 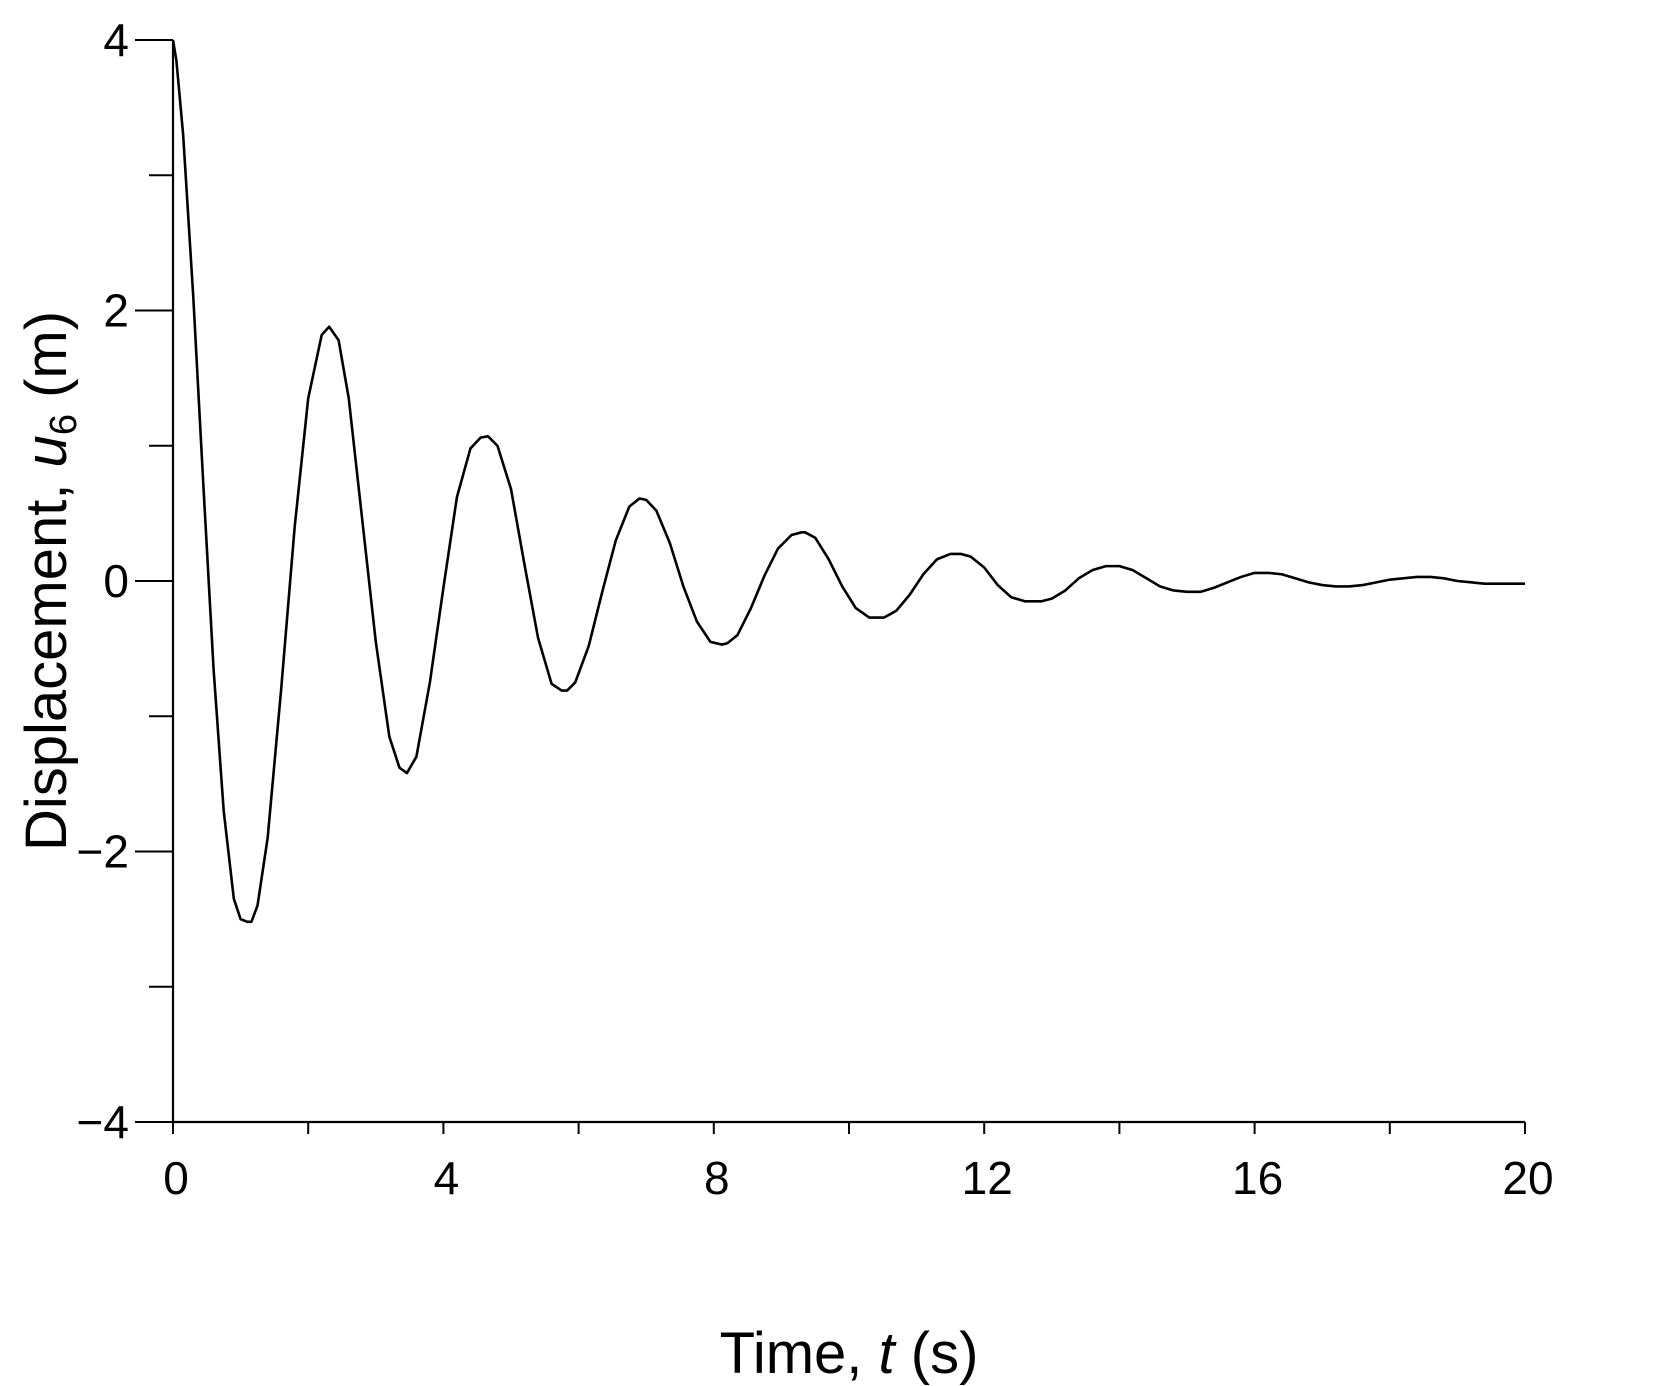 I want to click on x-axis-title: Time, t (s), so click(x=849, y=1353).